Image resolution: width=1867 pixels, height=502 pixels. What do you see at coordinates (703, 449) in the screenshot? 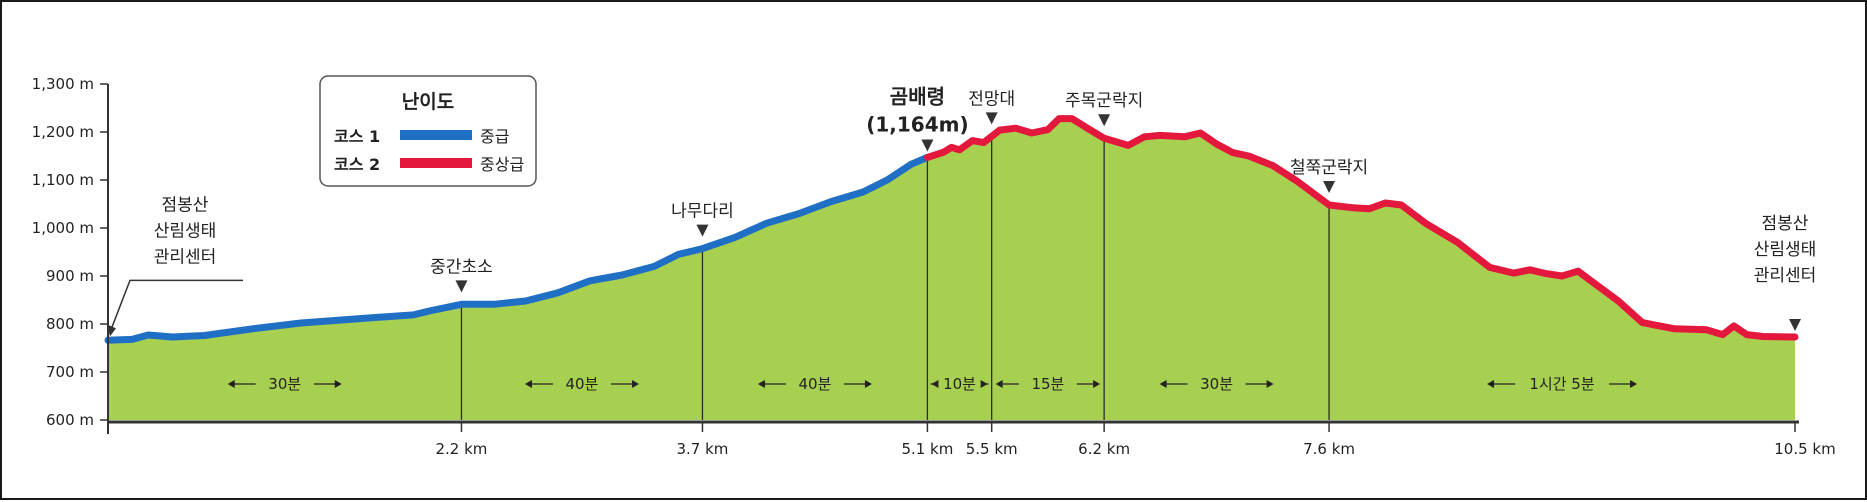
I see `x-tick-label: 3.7 km` at bounding box center [703, 449].